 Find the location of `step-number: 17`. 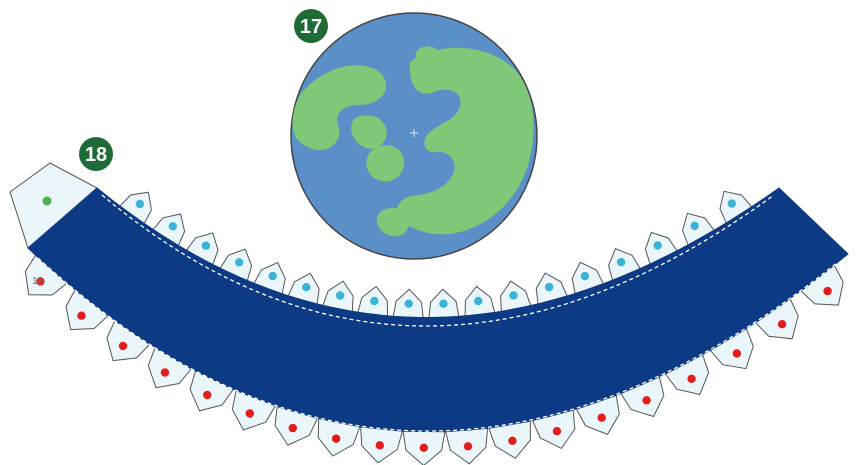

step-number: 17 is located at coordinates (311, 27).